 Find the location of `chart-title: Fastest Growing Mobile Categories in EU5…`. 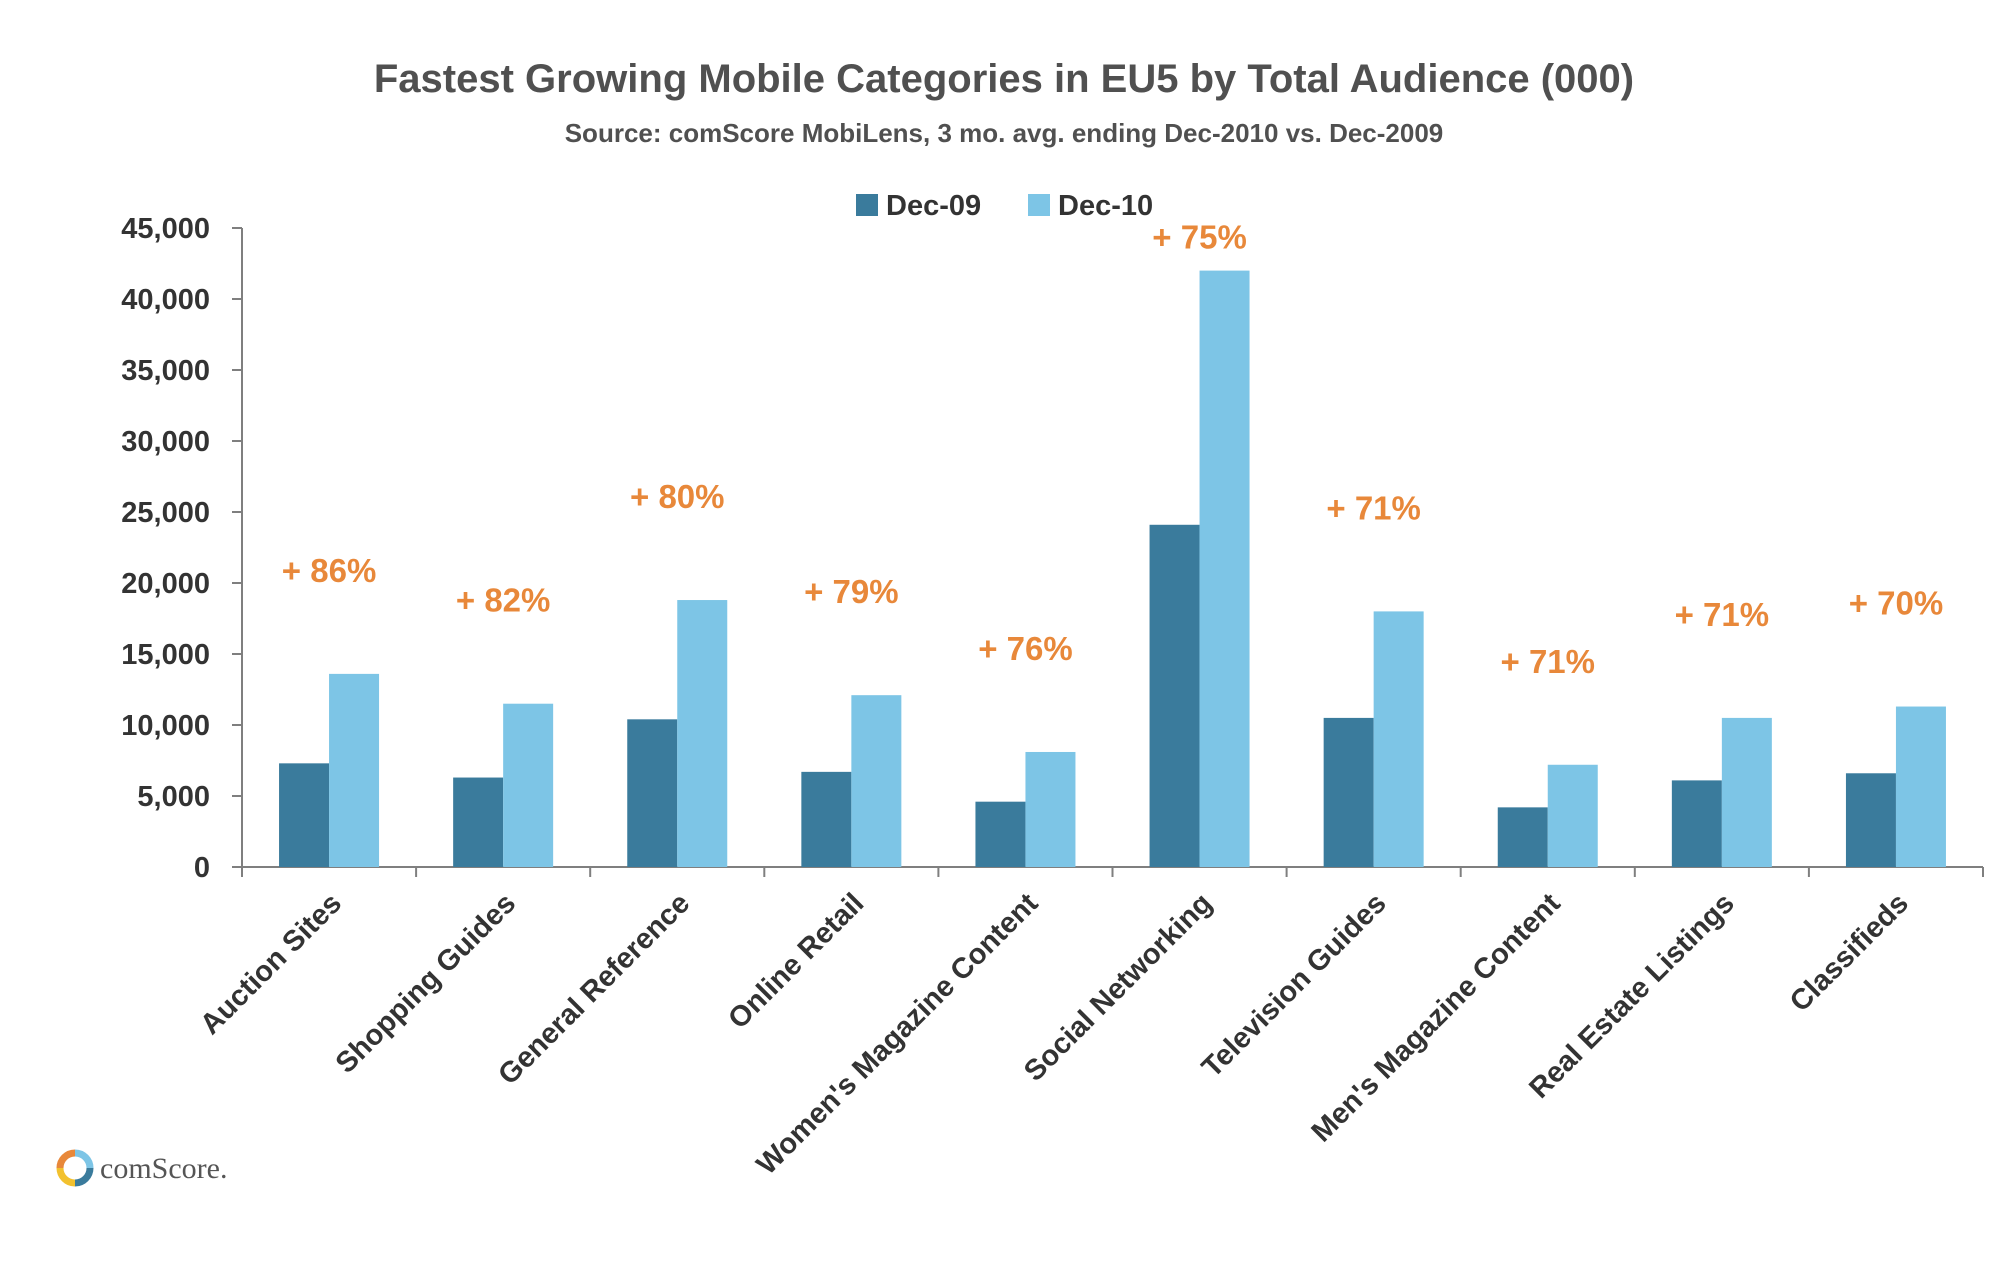

chart-title: Fastest Growing Mobile Categories in EU5… is located at coordinates (1004, 79).